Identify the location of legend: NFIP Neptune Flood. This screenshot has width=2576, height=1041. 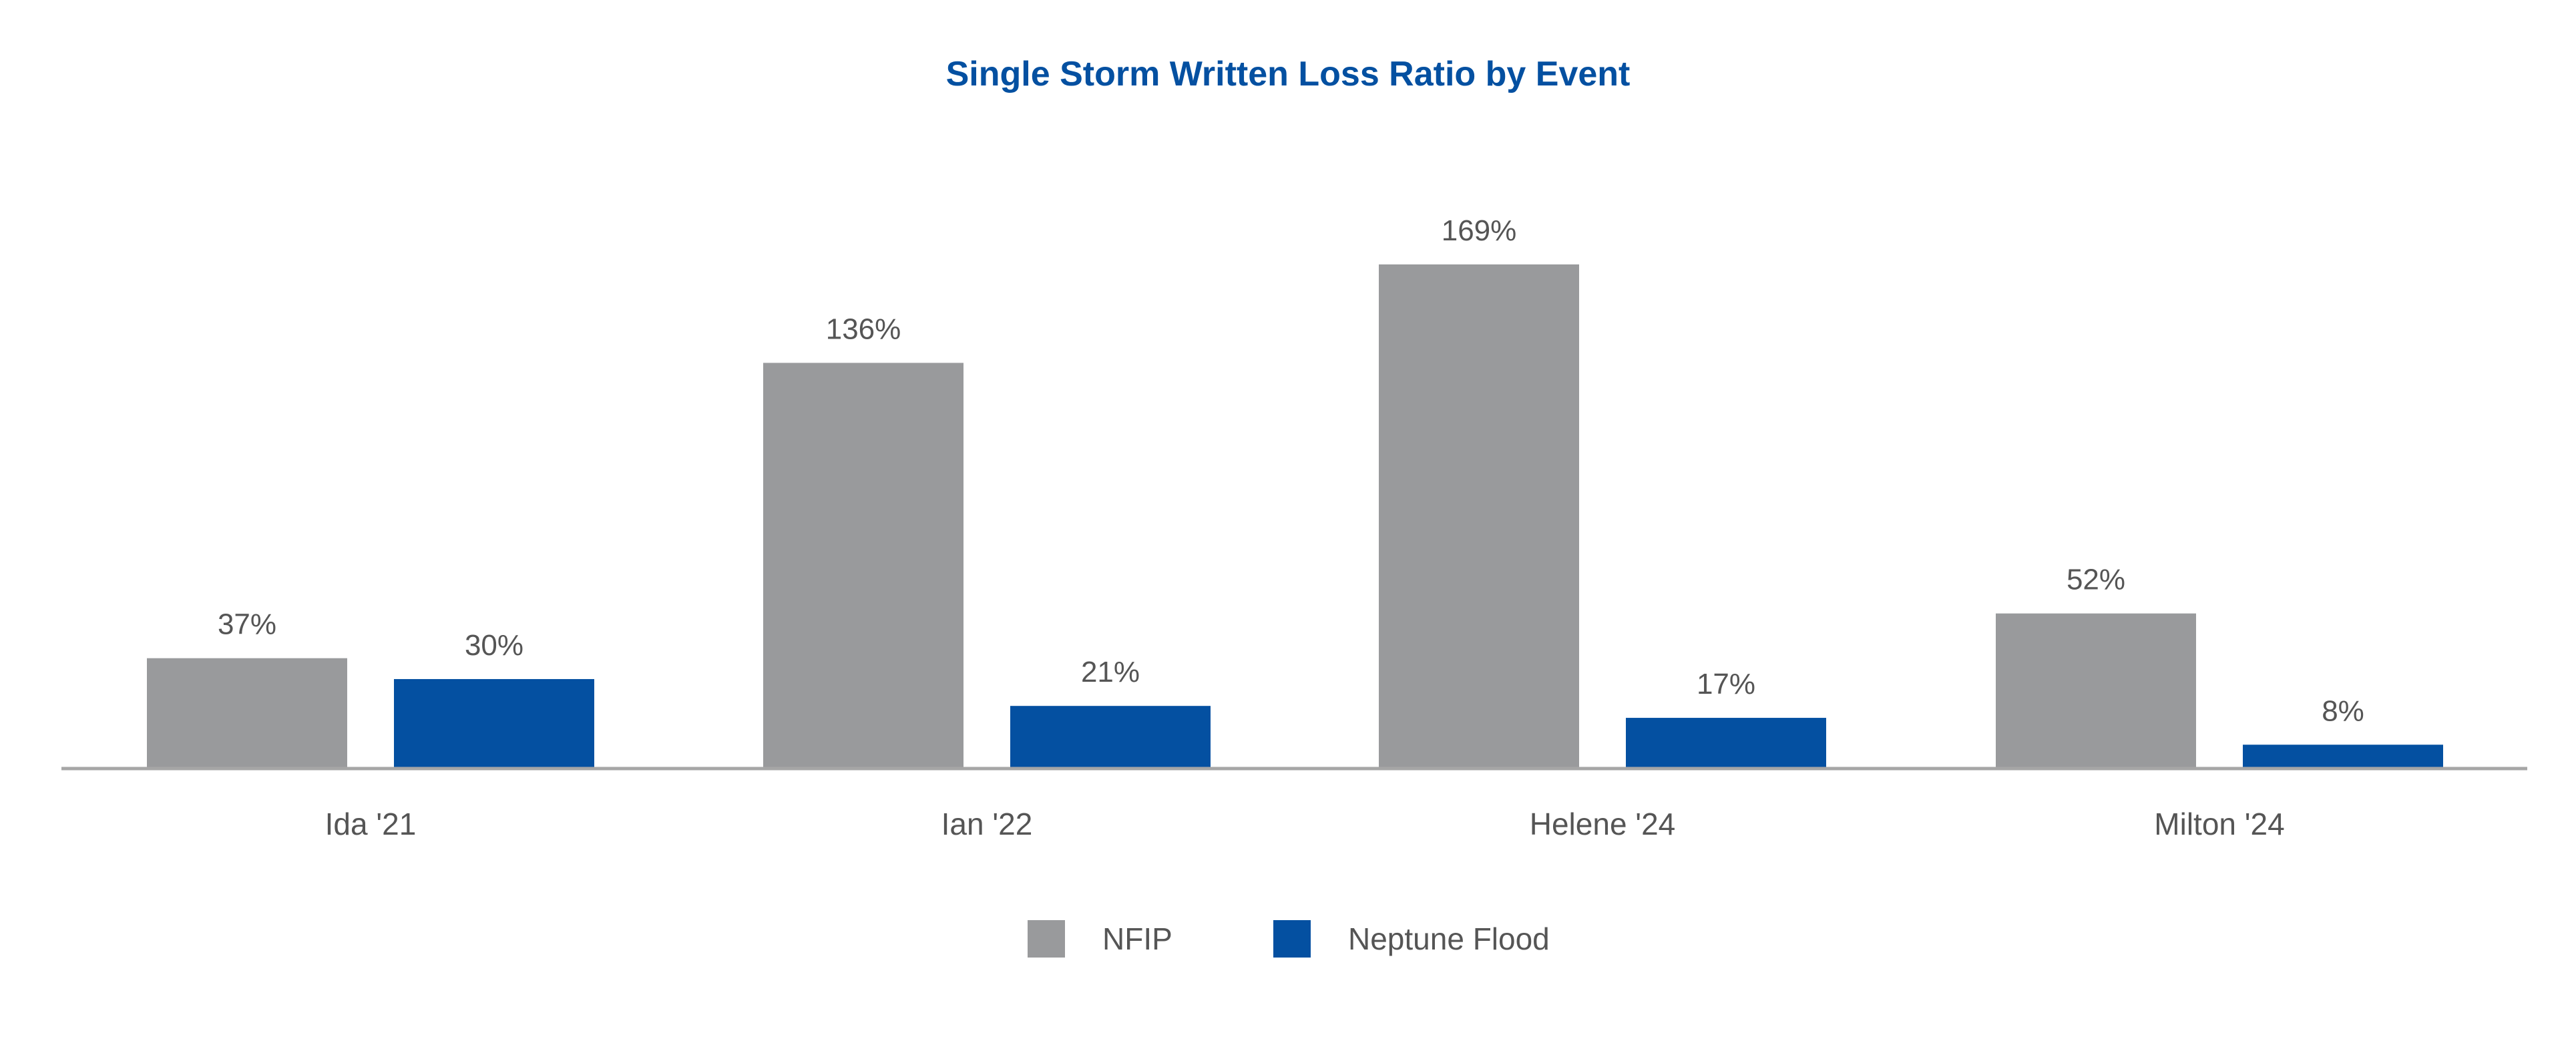
(1289, 939).